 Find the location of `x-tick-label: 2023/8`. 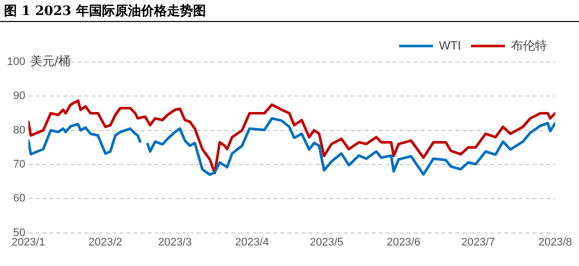

x-tick-label: 2023/8 is located at coordinates (555, 242).